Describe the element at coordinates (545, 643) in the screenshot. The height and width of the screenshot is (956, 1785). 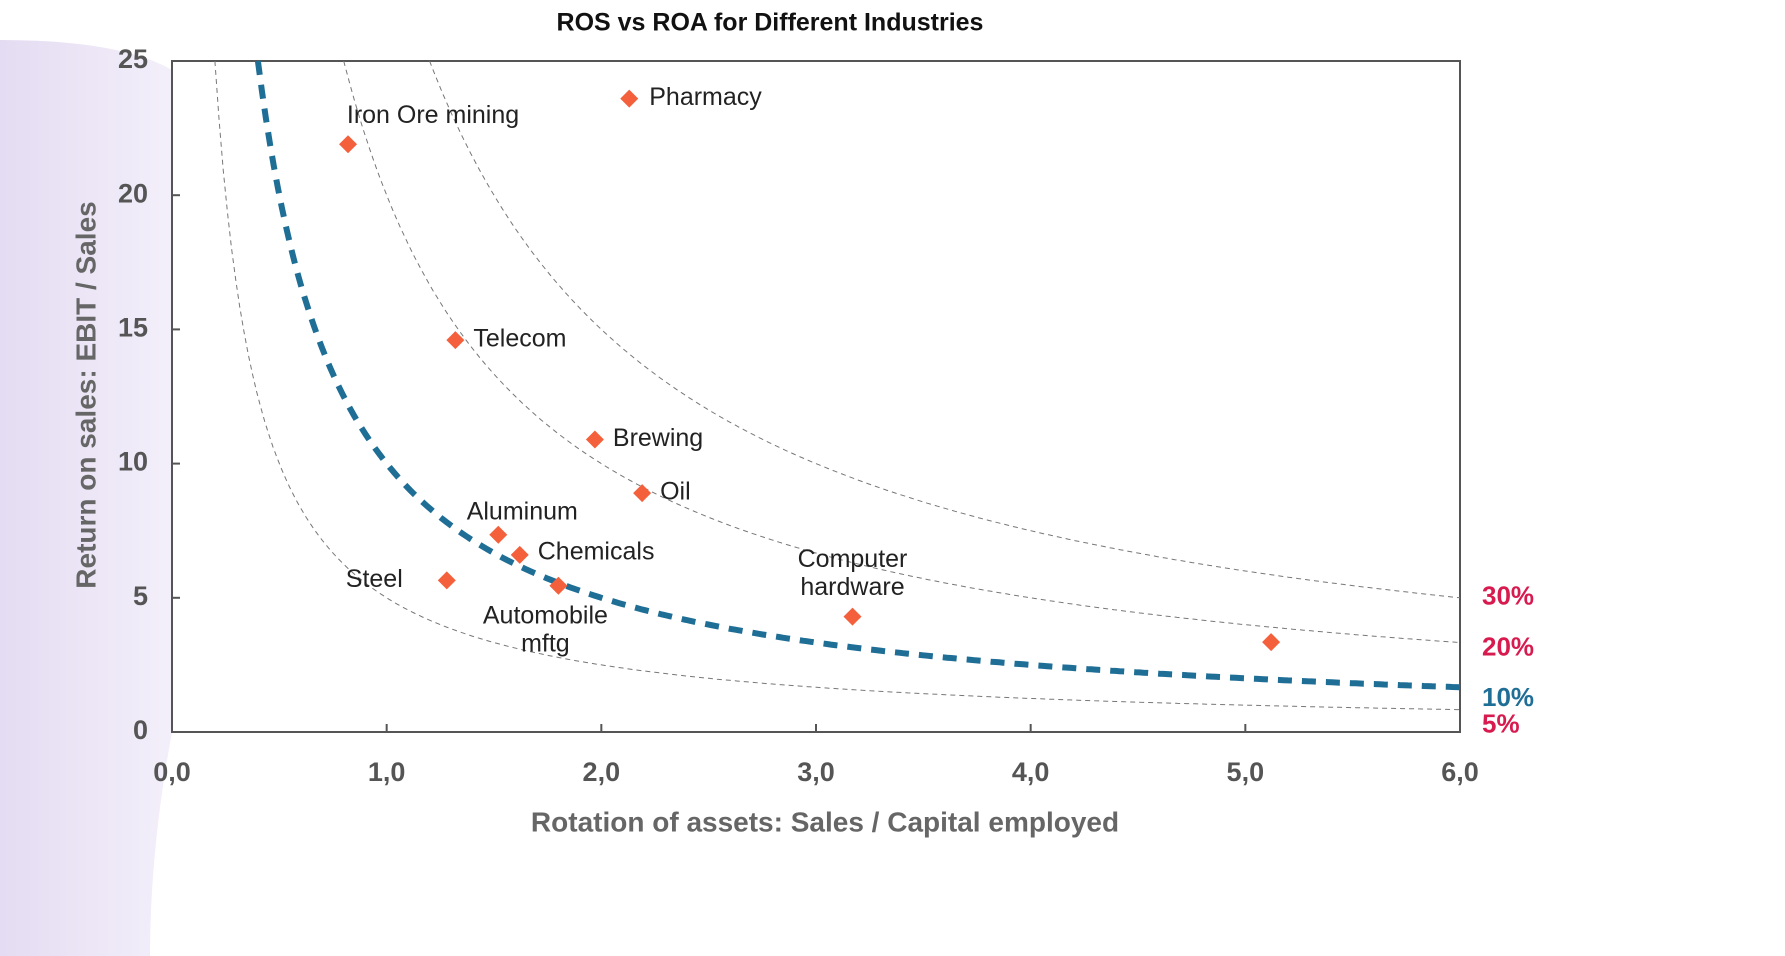
I see `point-label: mftg` at that location.